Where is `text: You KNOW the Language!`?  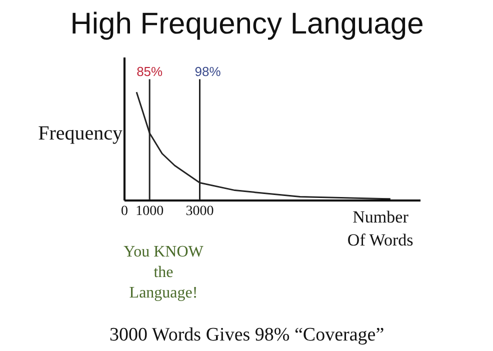
text: You KNOW the Language! is located at coordinates (164, 273).